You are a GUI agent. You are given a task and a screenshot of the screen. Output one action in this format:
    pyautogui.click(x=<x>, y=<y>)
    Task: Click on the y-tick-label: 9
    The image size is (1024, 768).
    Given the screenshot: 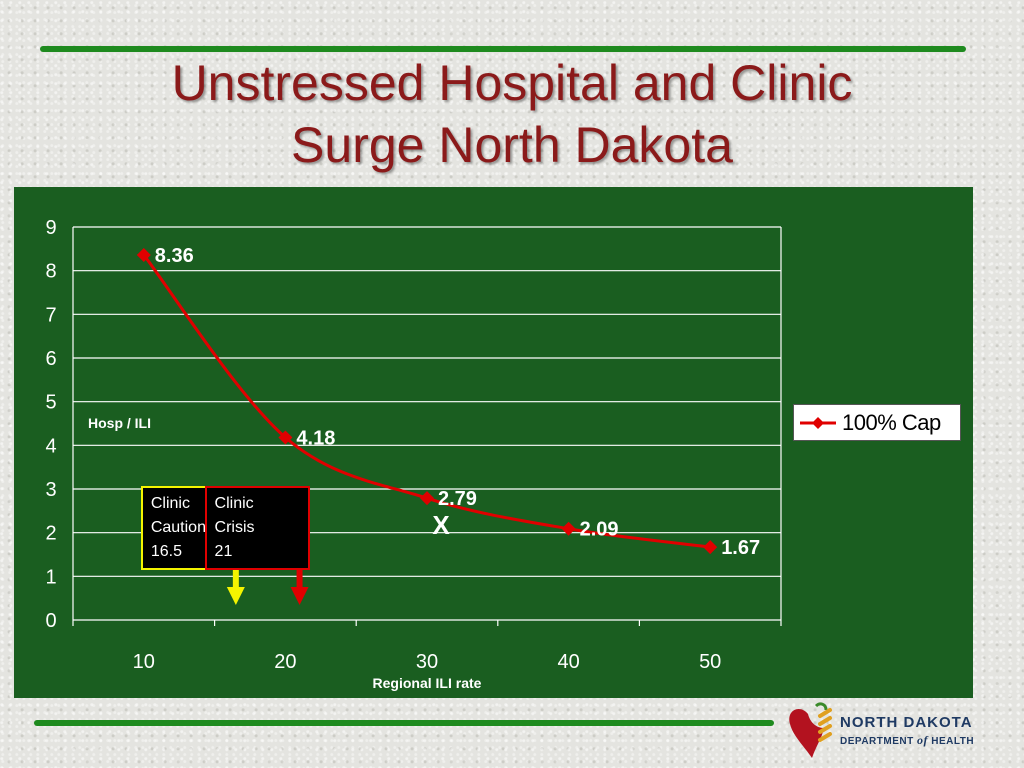 What is the action you would take?
    pyautogui.click(x=50, y=228)
    